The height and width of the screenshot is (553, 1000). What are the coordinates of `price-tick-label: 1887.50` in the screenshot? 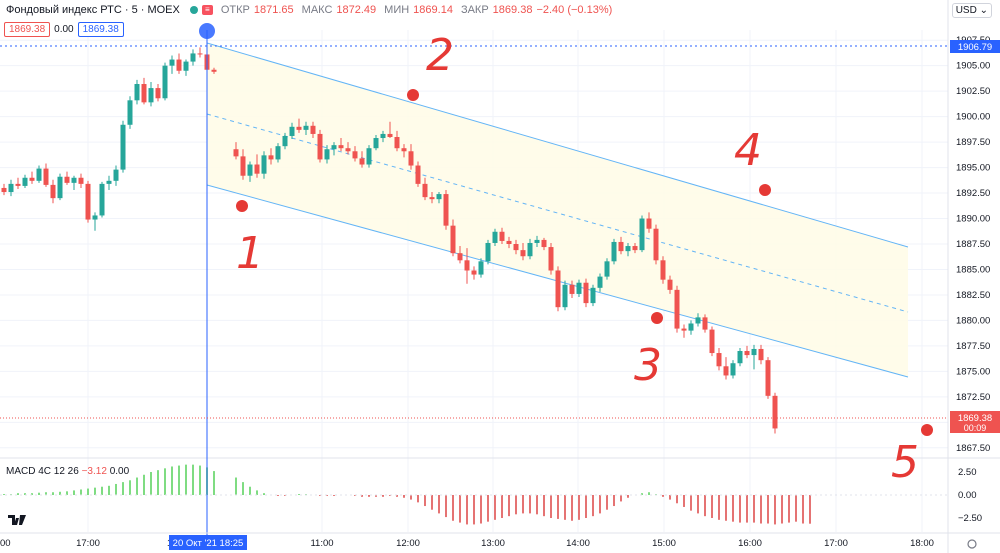 It's located at (973, 244).